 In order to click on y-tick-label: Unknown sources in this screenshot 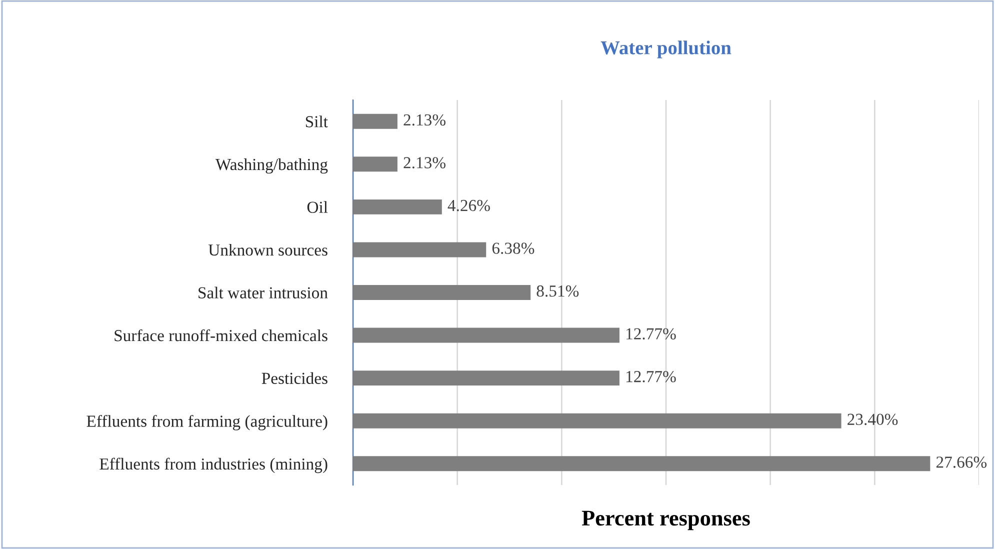, I will do `click(268, 250)`.